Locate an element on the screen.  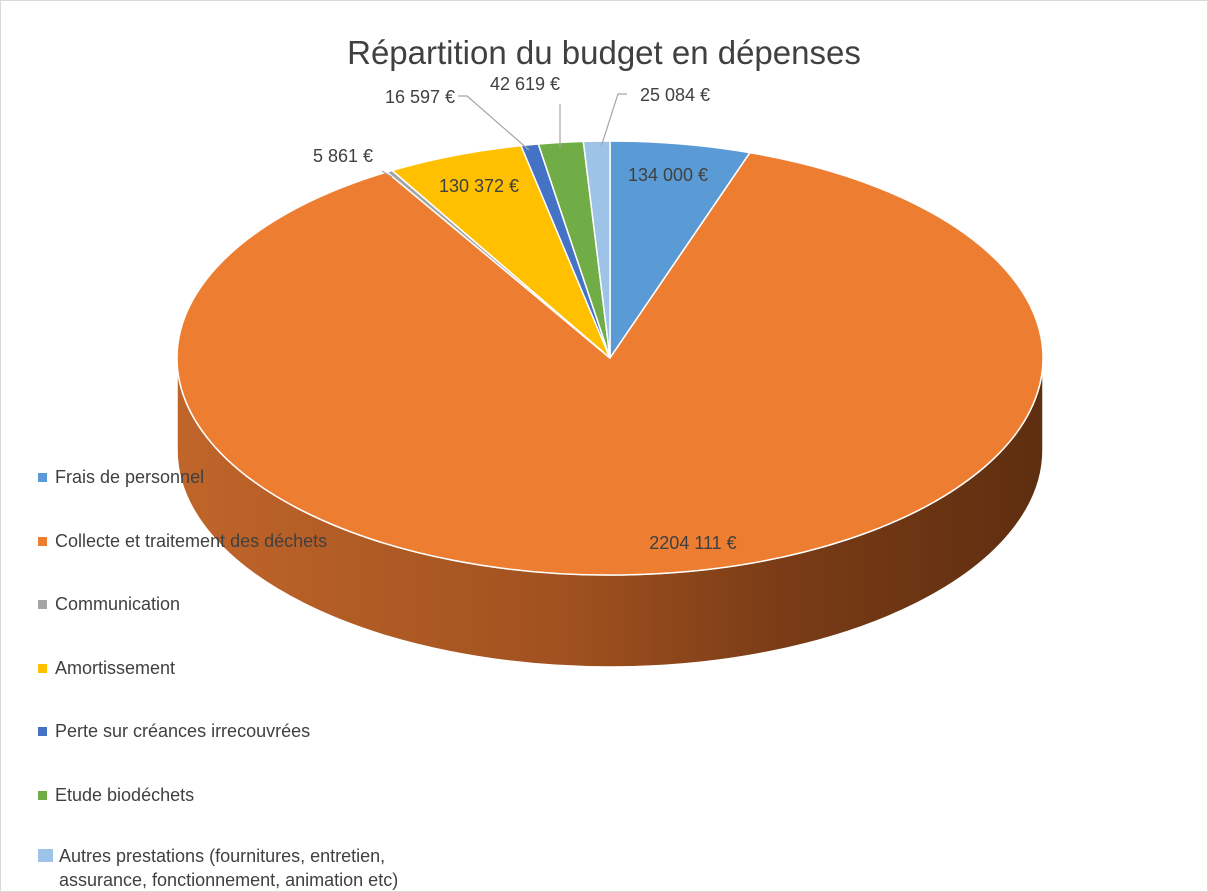
legend-item: Communication is located at coordinates (109, 604).